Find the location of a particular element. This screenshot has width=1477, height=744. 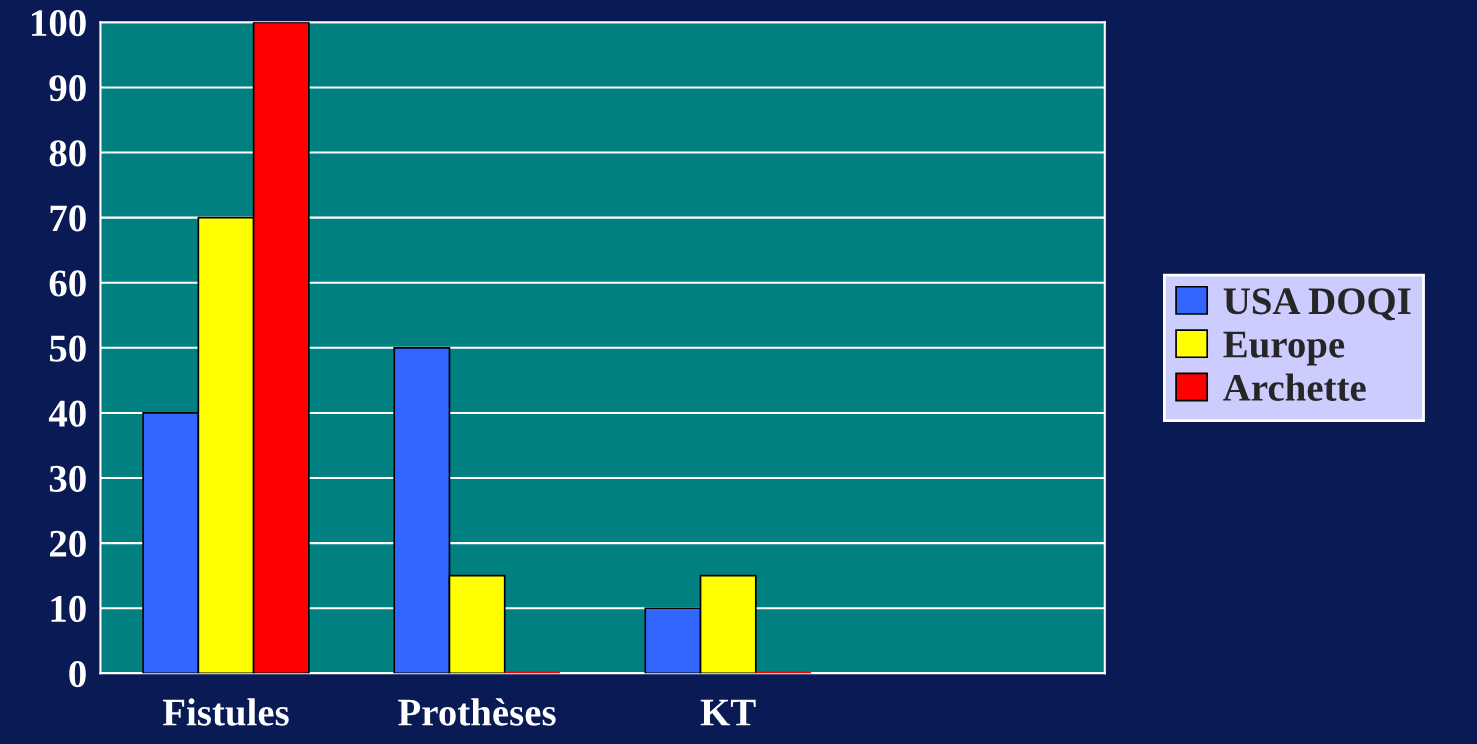

y-tick-label: 50 is located at coordinates (67, 348).